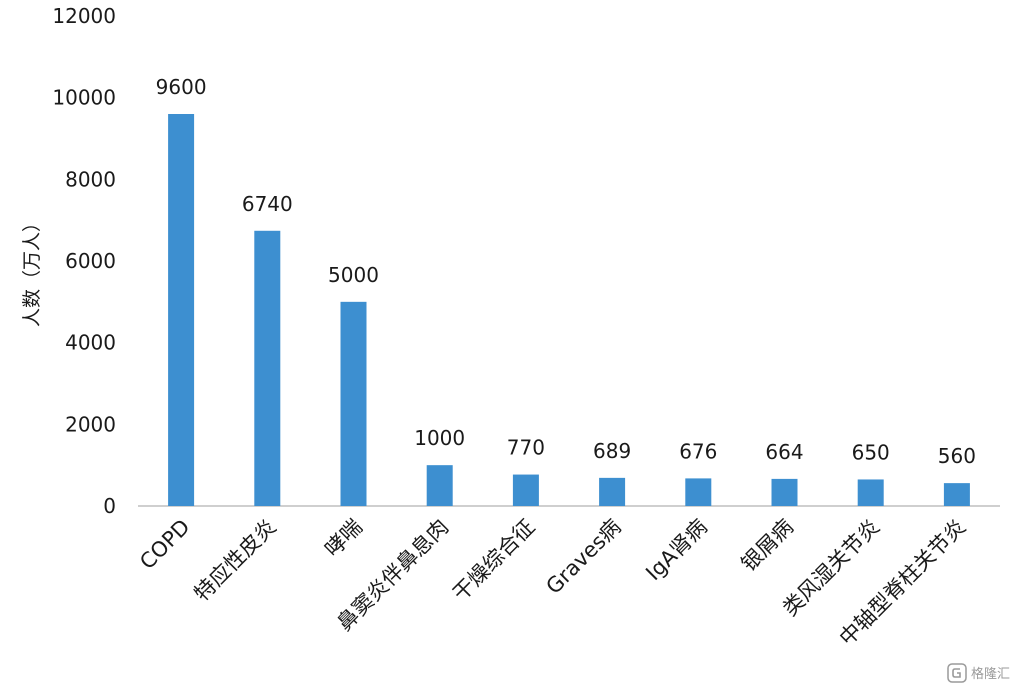 The width and height of the screenshot is (1026, 691). Describe the element at coordinates (676, 550) in the screenshot. I see `category-label: IgA肾病` at that location.